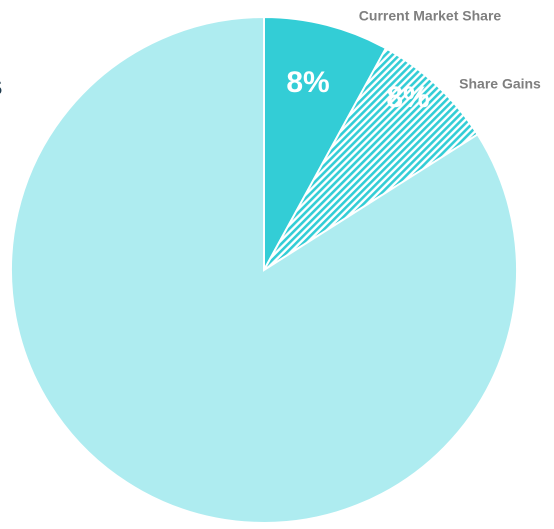 Image resolution: width=554 pixels, height=529 pixels. I want to click on chart-title: s, so click(1, 85).